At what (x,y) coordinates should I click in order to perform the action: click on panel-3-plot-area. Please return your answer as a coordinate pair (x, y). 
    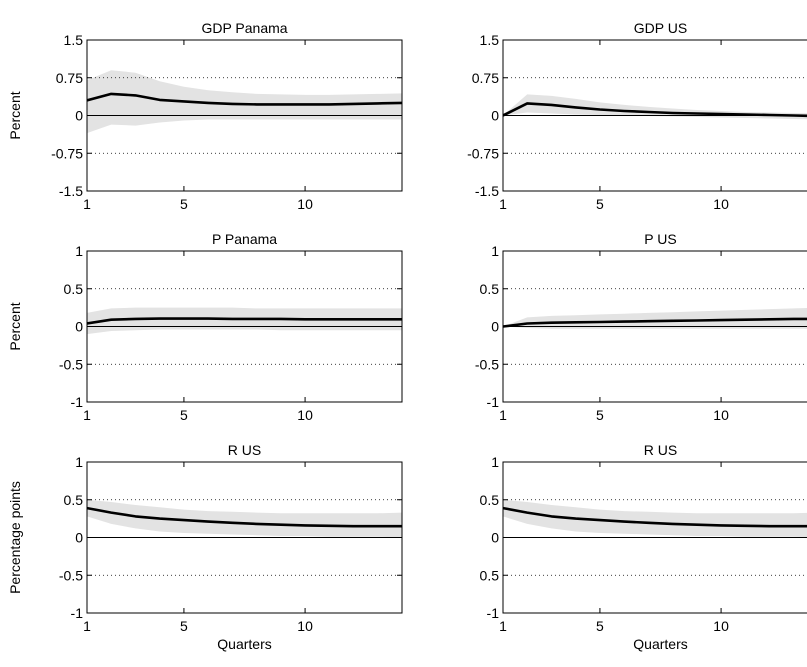
    Looking at the image, I should click on (244, 326).